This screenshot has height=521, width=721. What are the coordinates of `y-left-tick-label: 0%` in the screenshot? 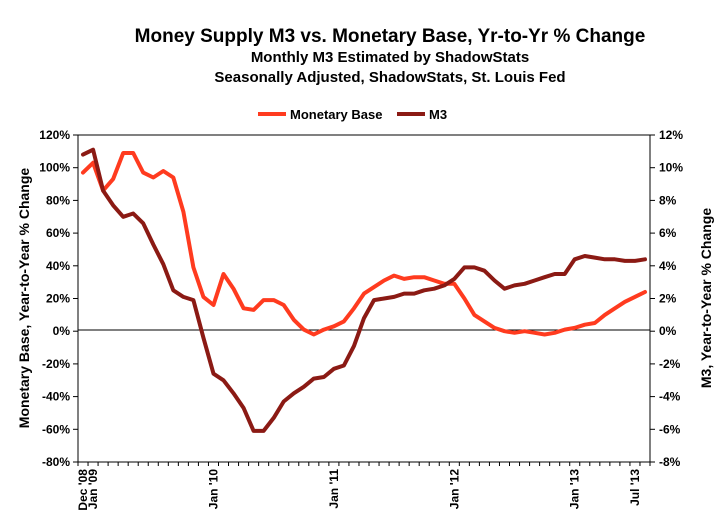 It's located at (62, 331).